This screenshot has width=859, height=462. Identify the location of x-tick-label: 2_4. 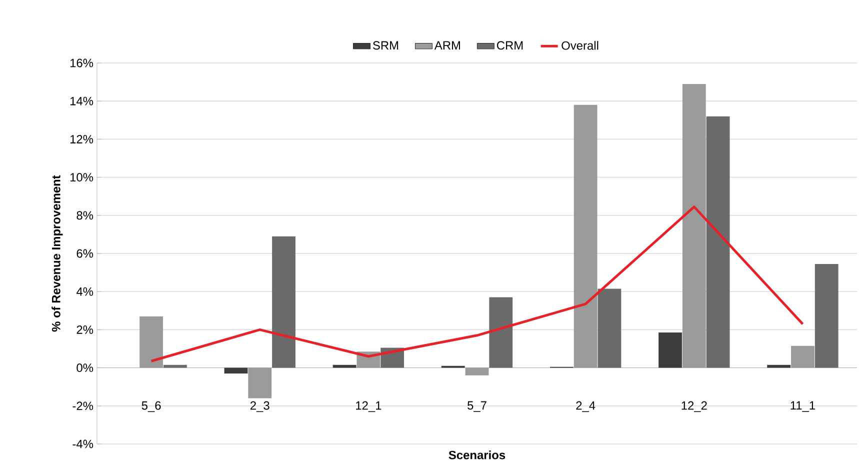
(586, 406).